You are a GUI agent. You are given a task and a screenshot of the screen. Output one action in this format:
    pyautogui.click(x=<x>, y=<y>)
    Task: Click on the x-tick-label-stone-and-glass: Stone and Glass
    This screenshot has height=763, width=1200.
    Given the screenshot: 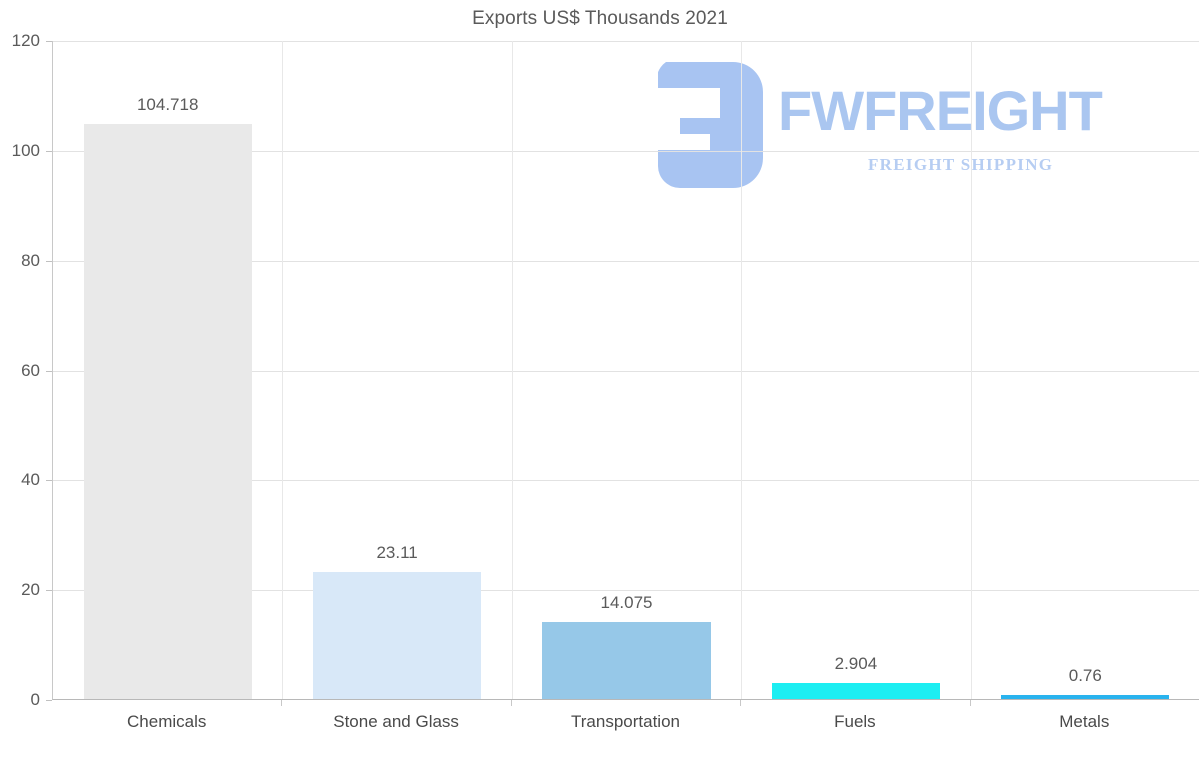 What is the action you would take?
    pyautogui.click(x=396, y=721)
    